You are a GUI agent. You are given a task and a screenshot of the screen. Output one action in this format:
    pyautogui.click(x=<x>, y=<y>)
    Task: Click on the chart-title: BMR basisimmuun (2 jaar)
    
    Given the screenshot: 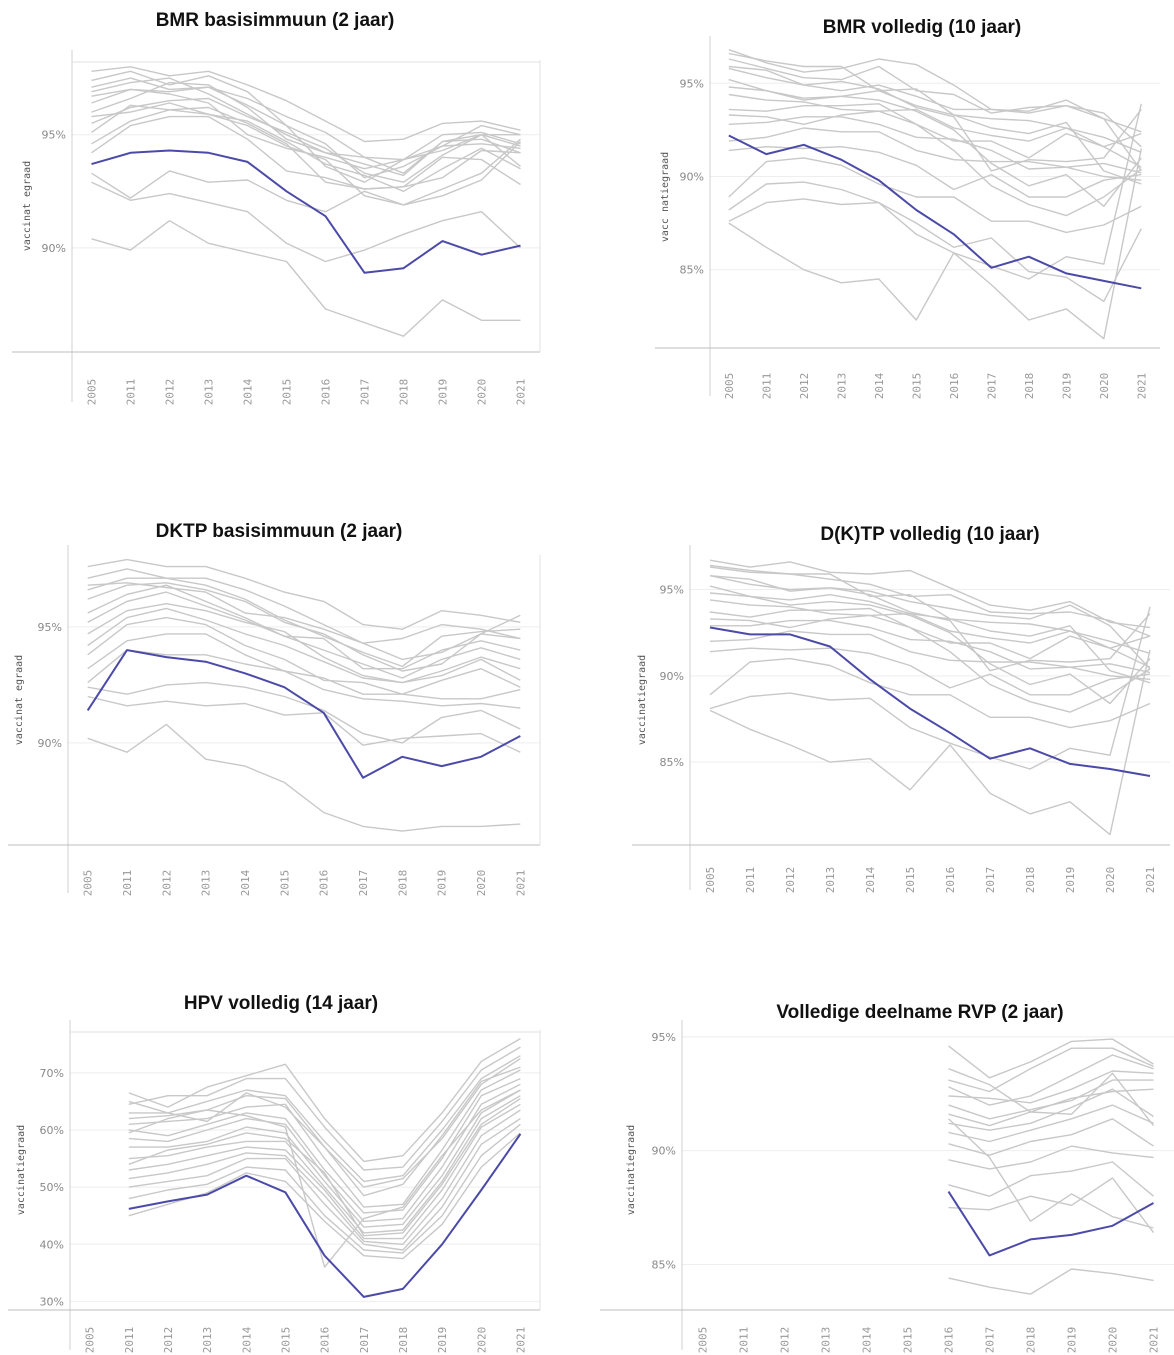 What is the action you would take?
    pyautogui.click(x=275, y=20)
    